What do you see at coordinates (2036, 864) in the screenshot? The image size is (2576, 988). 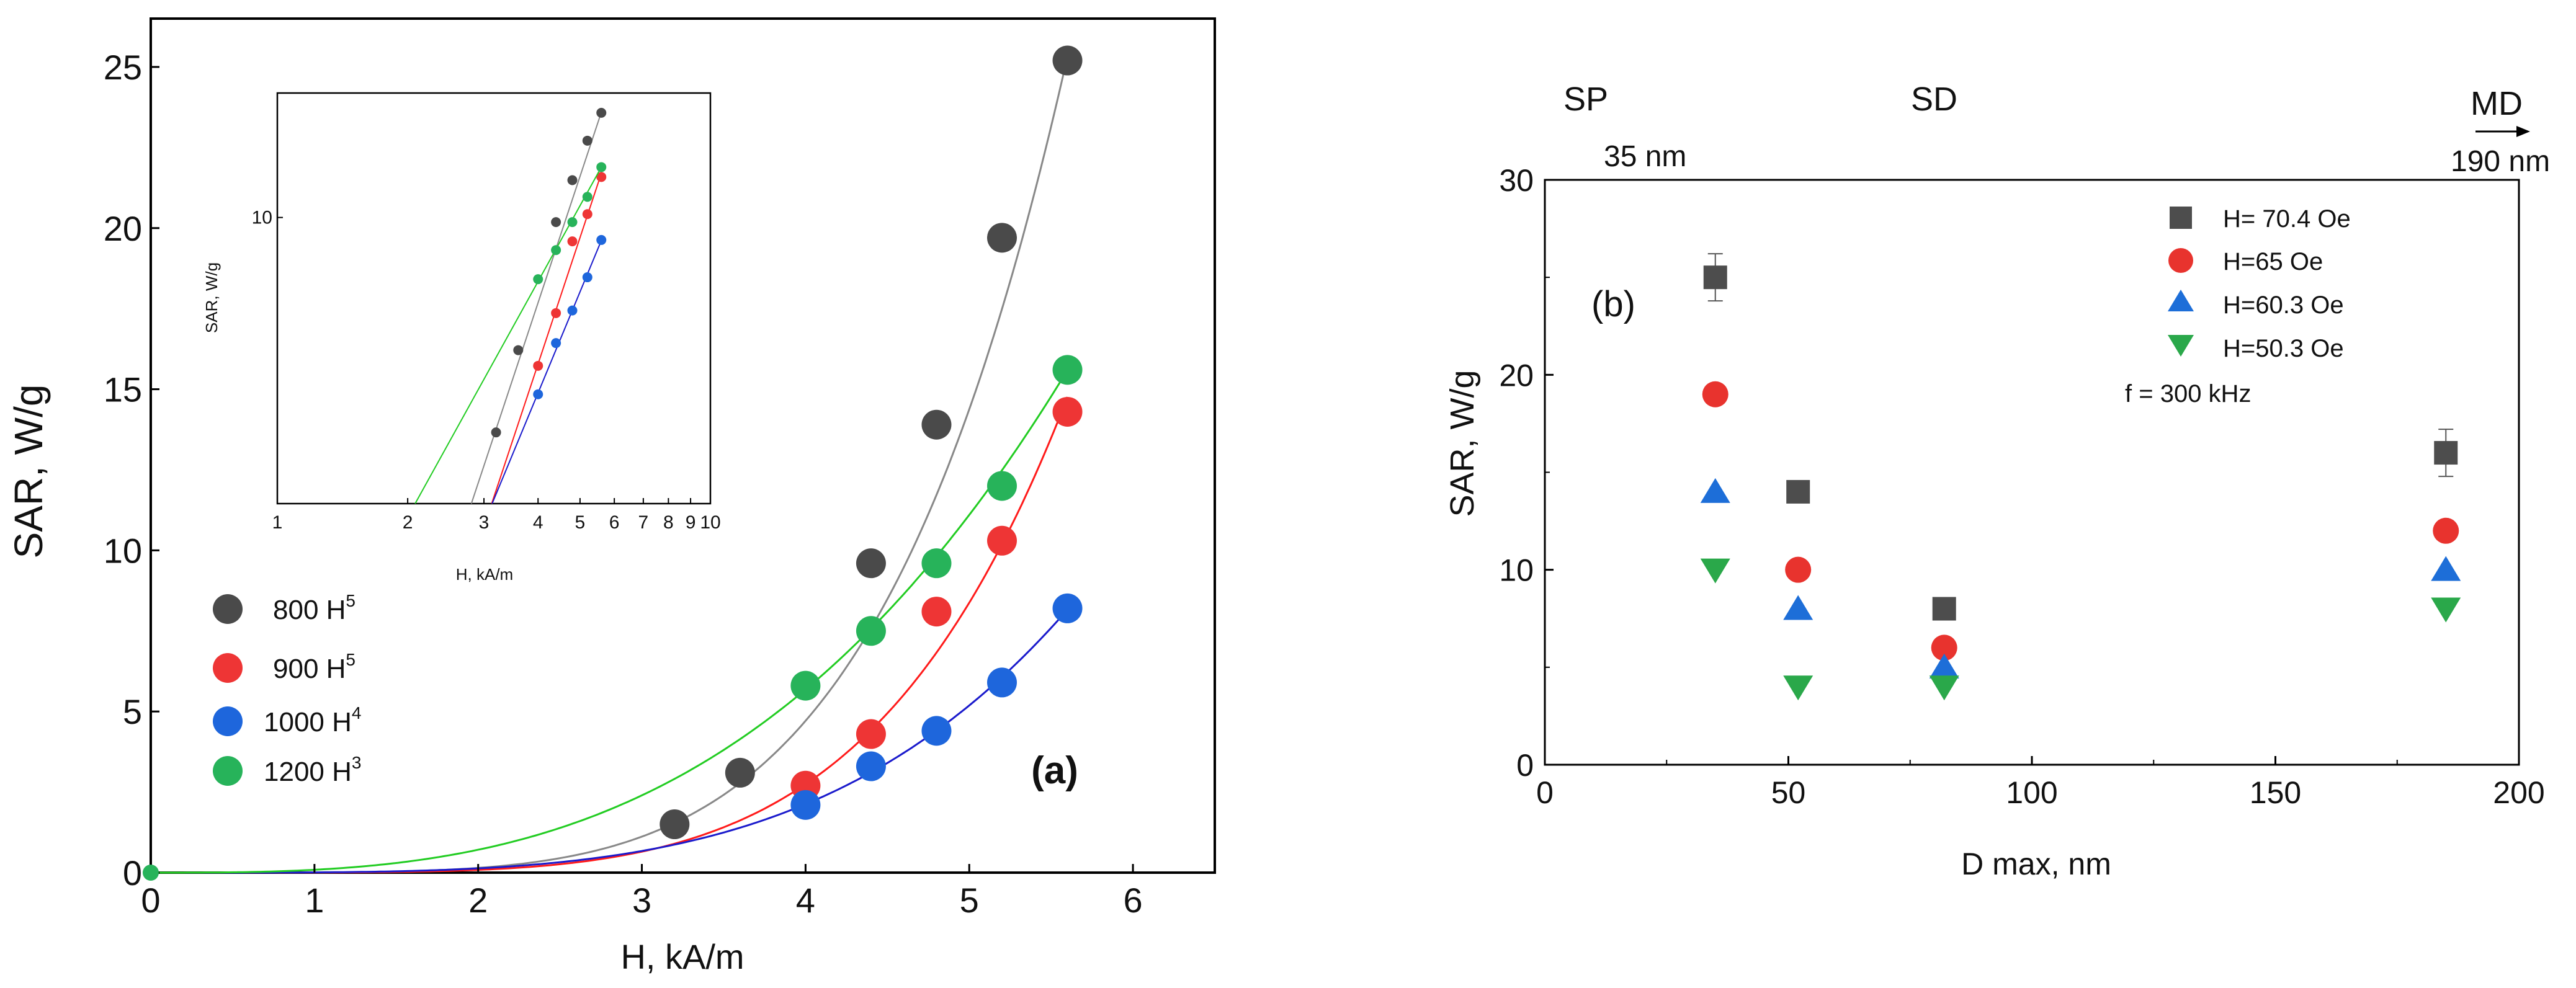 I see `panel-b-x-axis-label: D max, nm` at bounding box center [2036, 864].